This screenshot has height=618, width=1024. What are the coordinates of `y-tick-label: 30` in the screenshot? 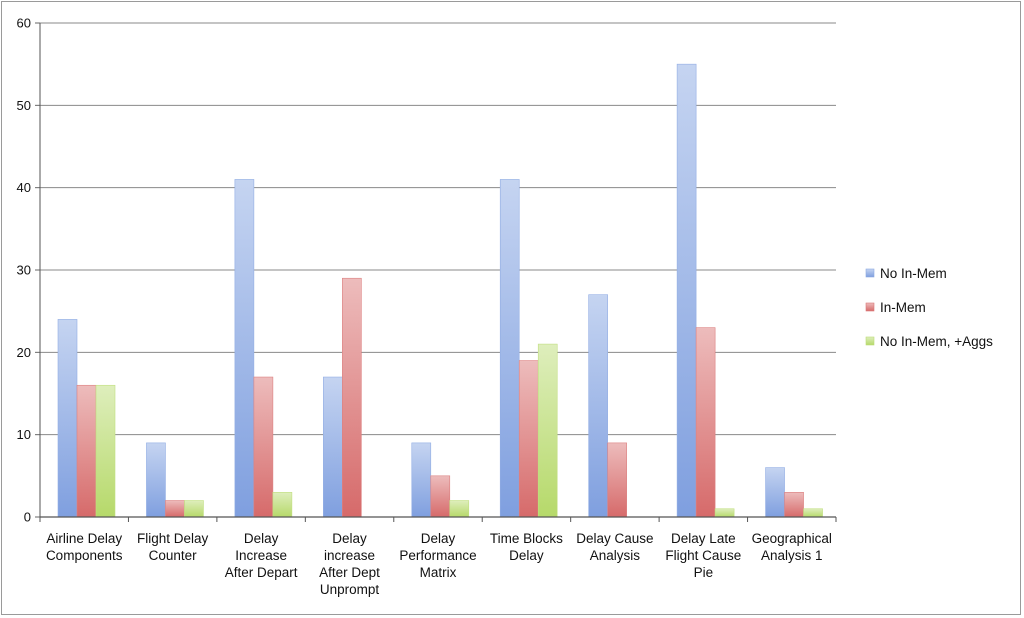 It's located at (24, 270).